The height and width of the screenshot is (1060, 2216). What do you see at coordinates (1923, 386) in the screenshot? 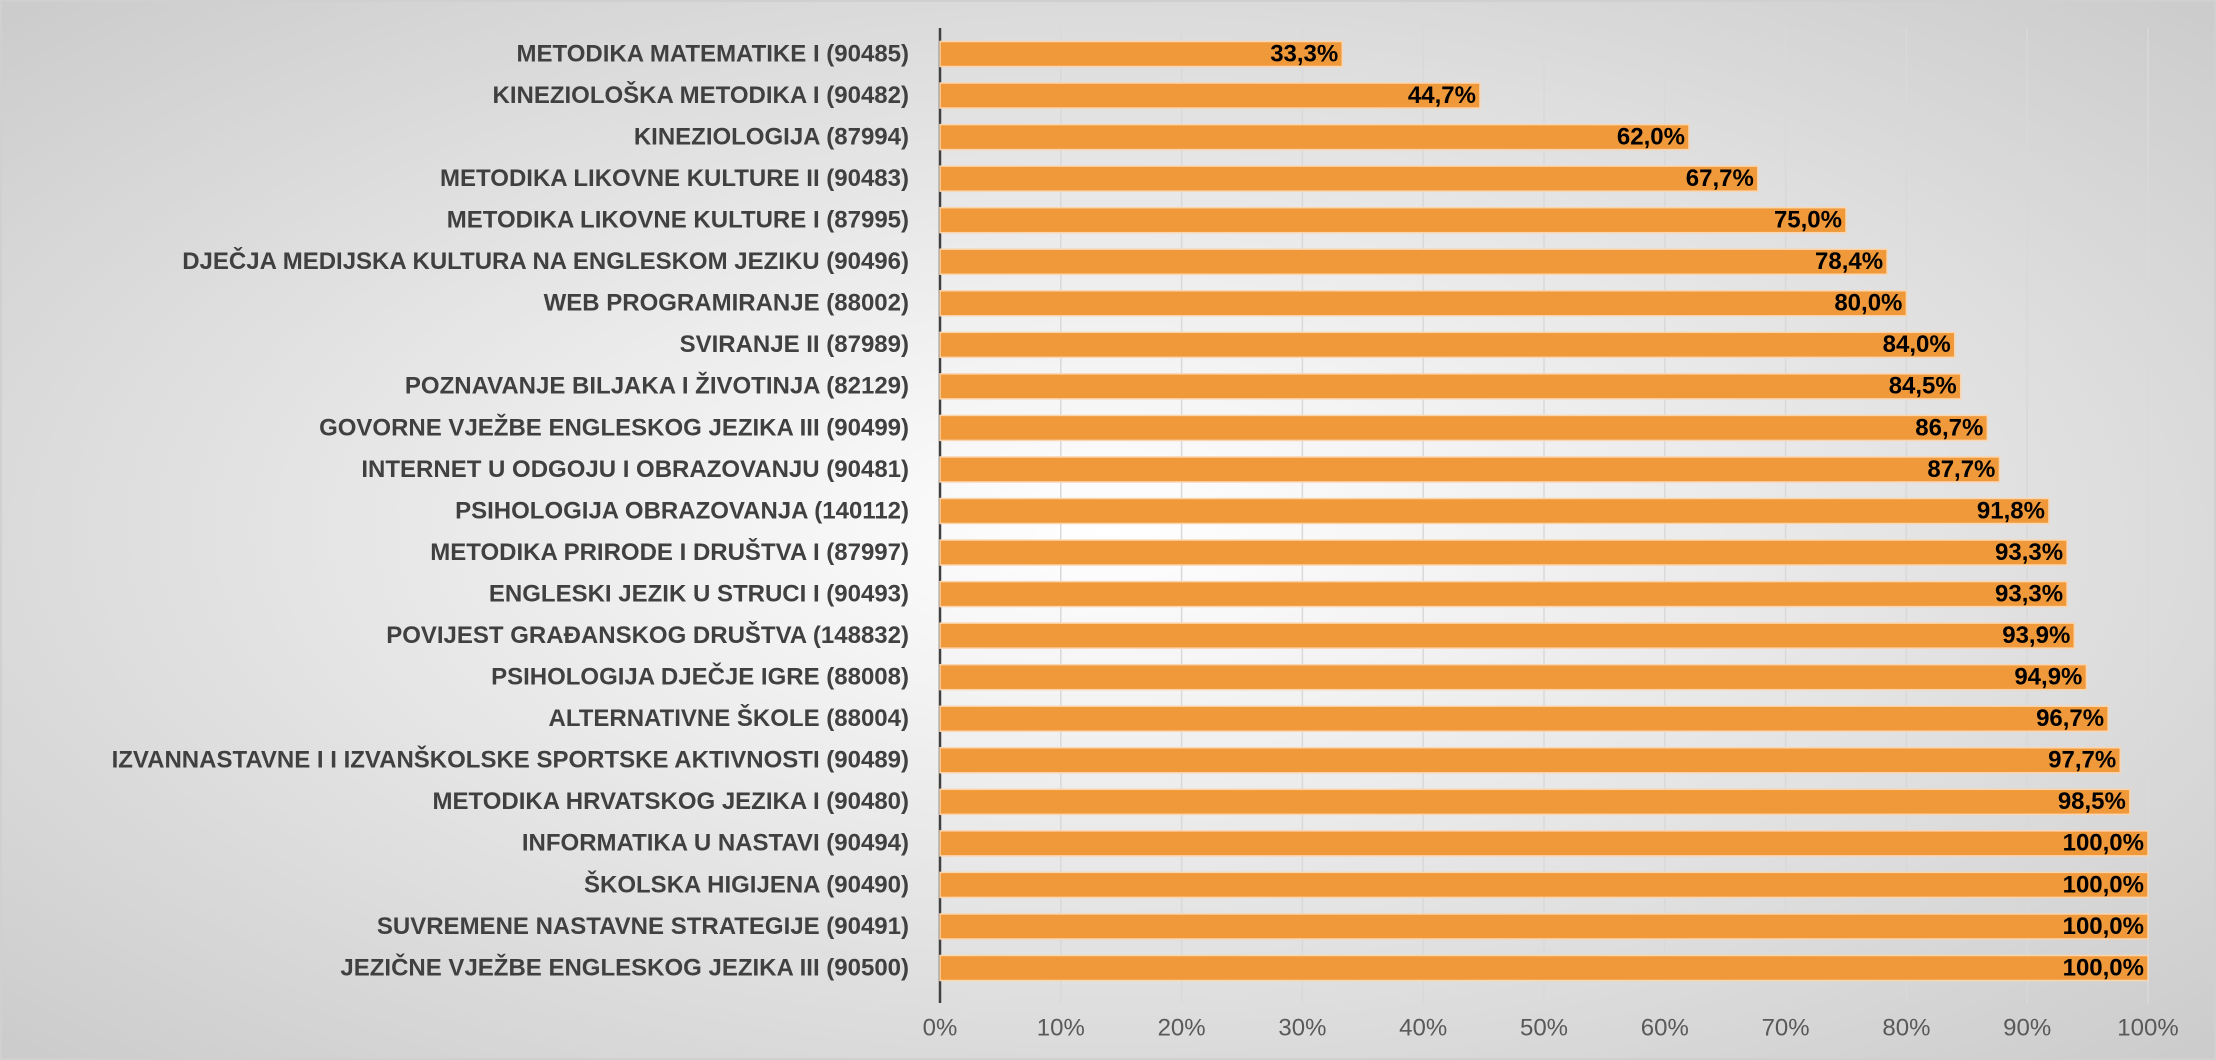
I see `value-label: 84,5%` at bounding box center [1923, 386].